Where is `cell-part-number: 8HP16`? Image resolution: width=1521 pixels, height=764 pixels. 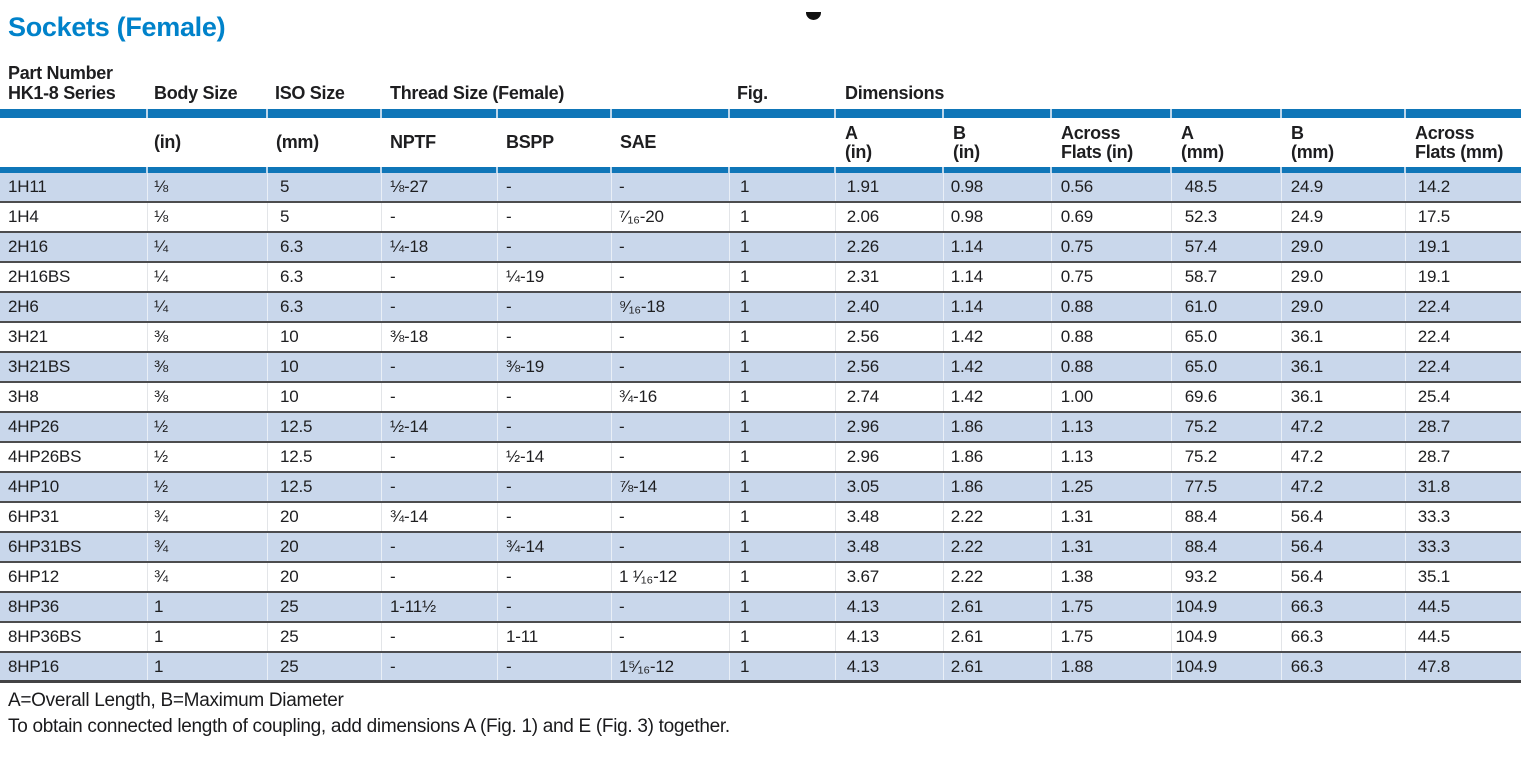 cell-part-number: 8HP16 is located at coordinates (74, 666).